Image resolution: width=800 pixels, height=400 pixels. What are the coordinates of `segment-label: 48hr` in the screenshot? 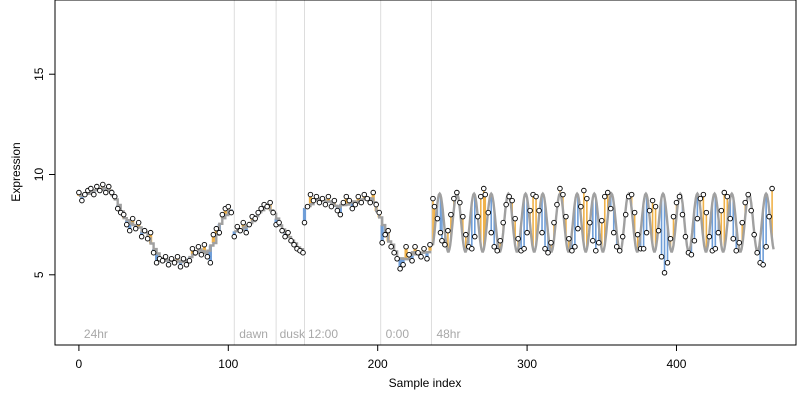 It's located at (448, 334).